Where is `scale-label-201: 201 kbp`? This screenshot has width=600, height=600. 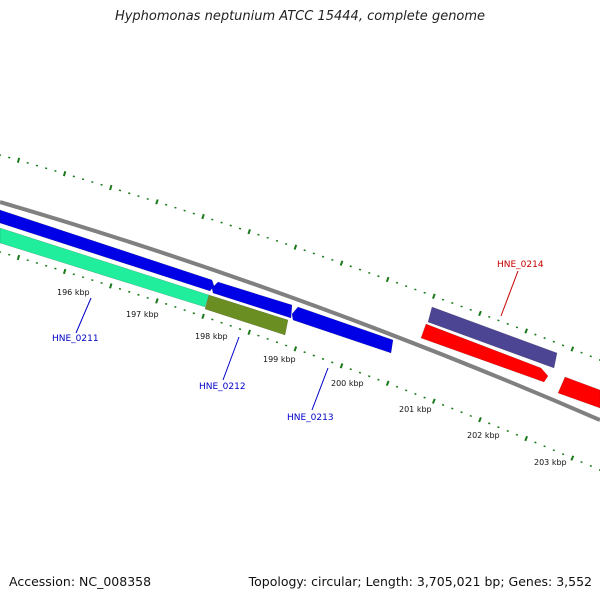 scale-label-201: 201 kbp is located at coordinates (415, 409).